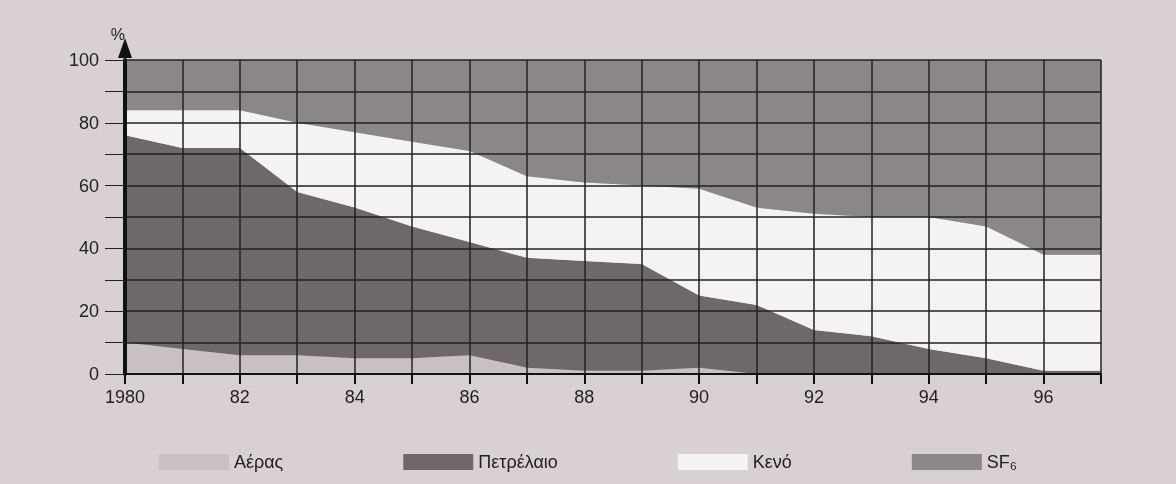 The height and width of the screenshot is (484, 1176). I want to click on y-tick-label: 40, so click(88, 248).